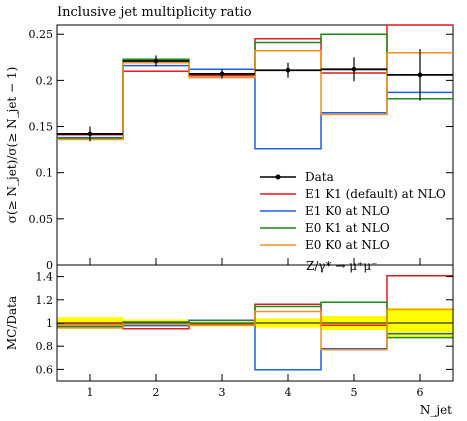  I want to click on legend-data-marker, so click(278, 177).